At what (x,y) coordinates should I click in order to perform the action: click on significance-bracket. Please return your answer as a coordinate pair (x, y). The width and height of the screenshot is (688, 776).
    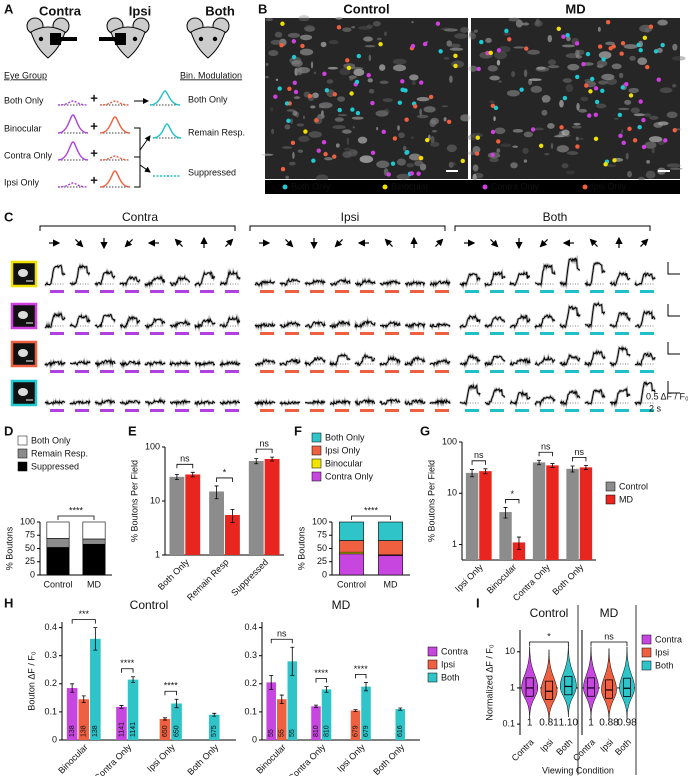
    Looking at the image, I should click on (264, 451).